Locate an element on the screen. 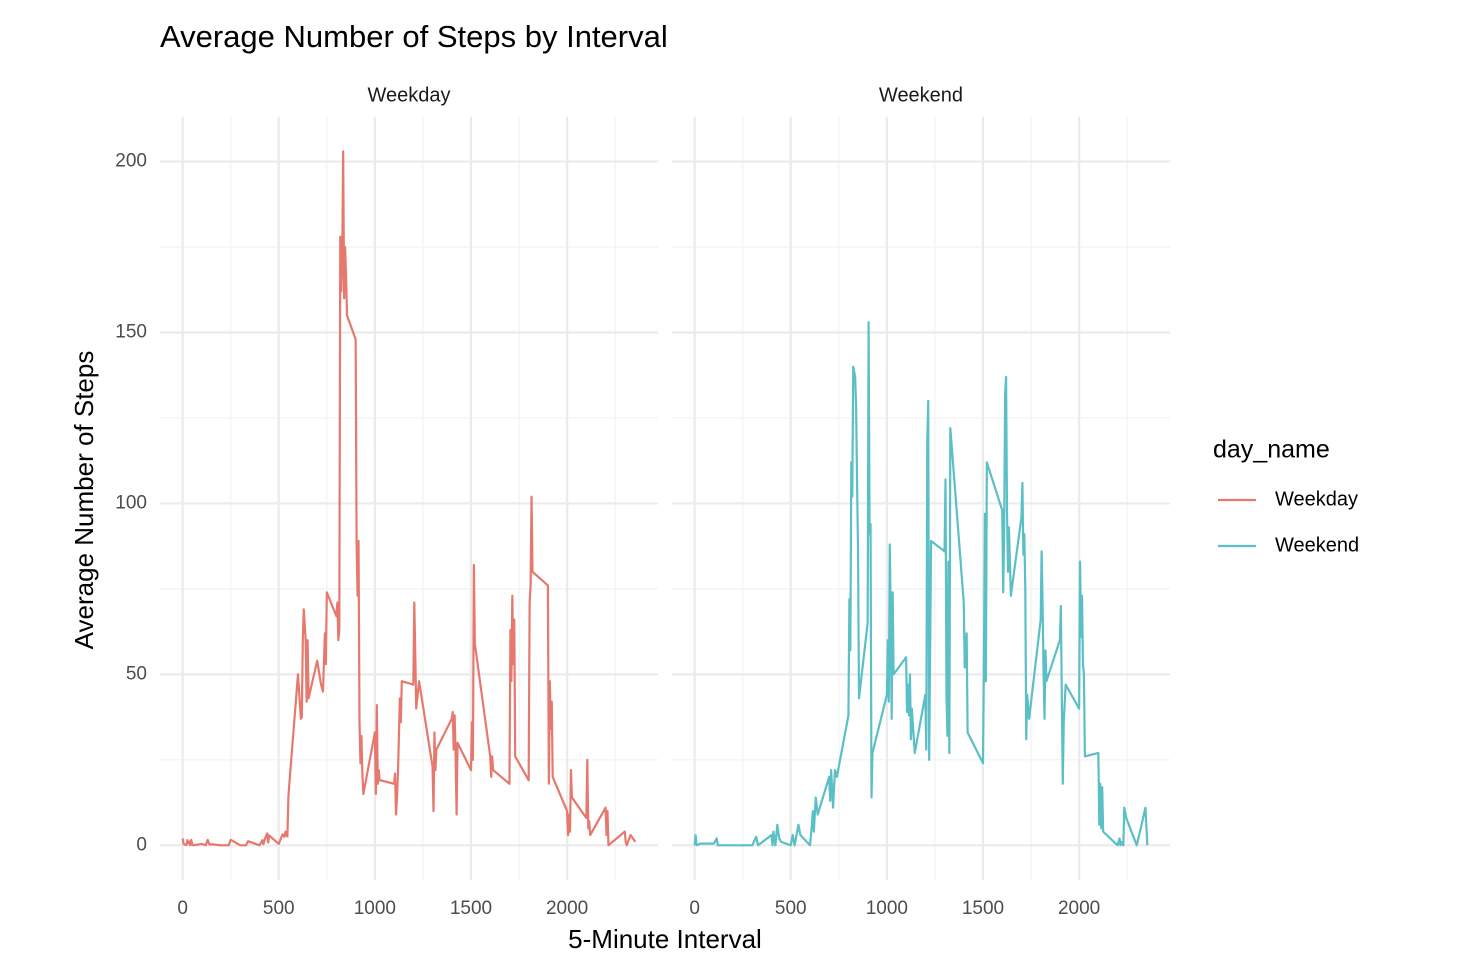  facet-label: Weekday is located at coordinates (408, 95).